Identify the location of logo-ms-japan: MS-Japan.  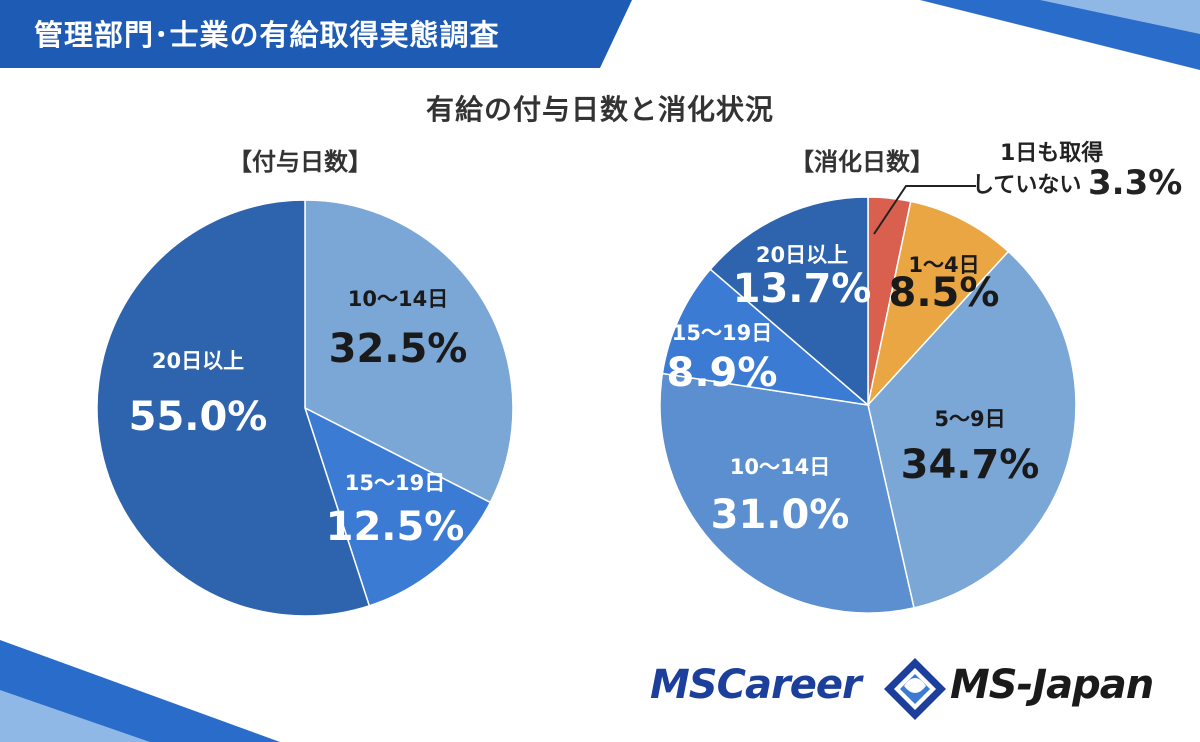
(1052, 685).